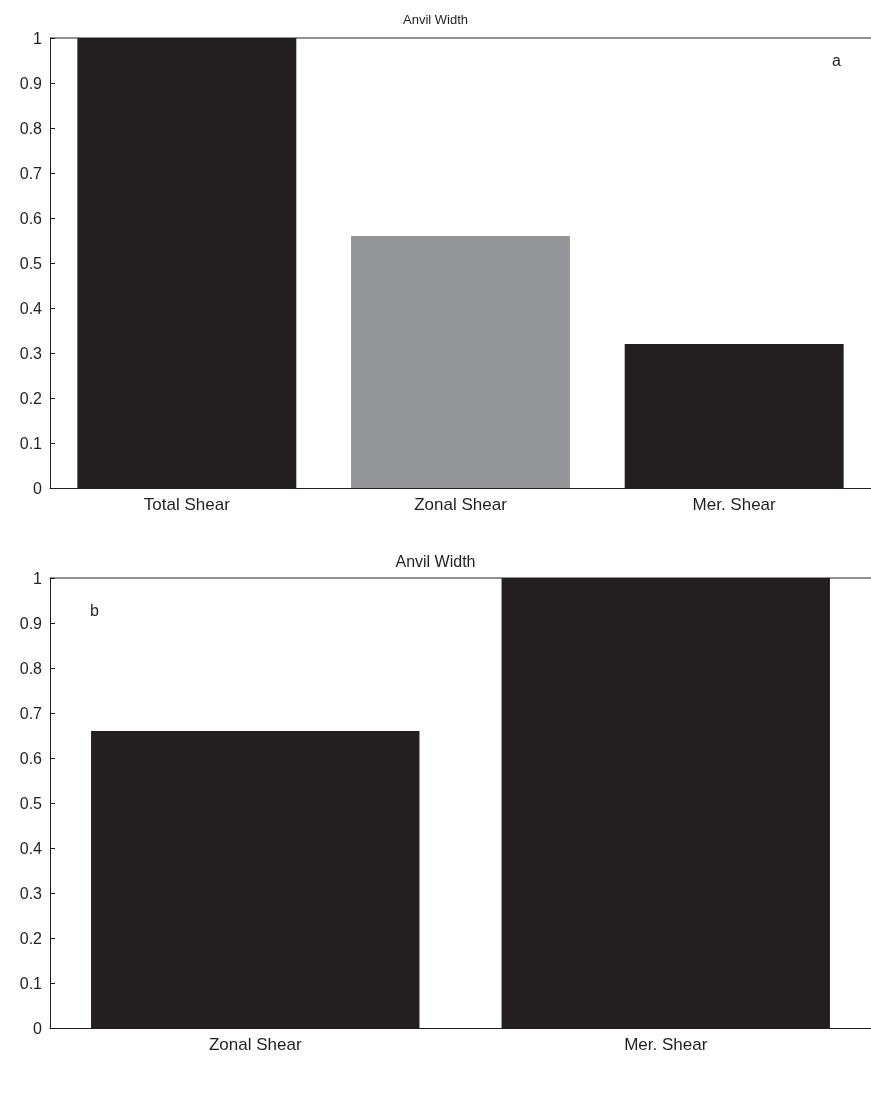 Image resolution: width=871 pixels, height=1114 pixels. I want to click on annotation: a, so click(837, 60).